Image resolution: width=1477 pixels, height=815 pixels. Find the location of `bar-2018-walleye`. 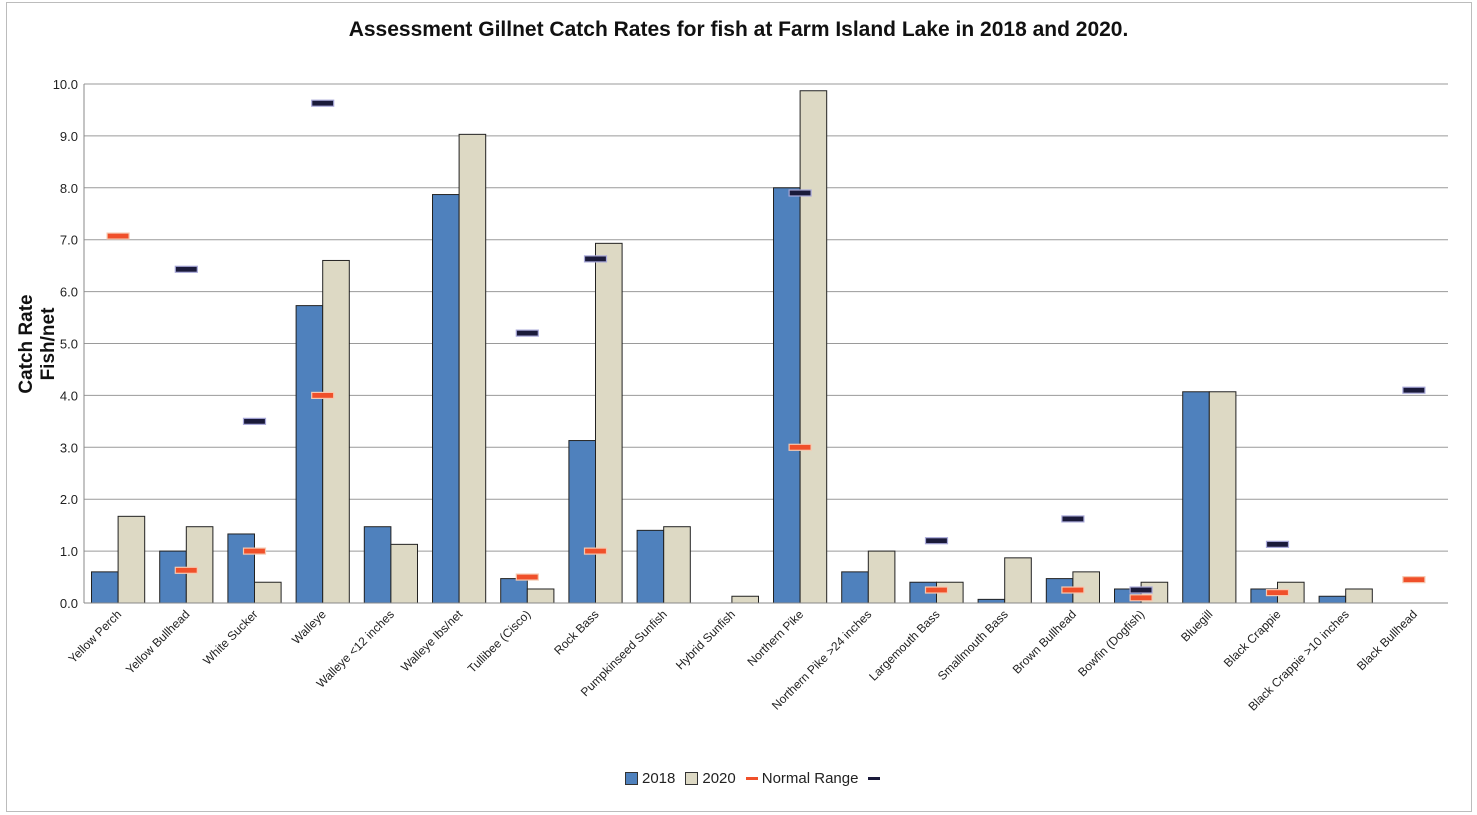

bar-2018-walleye is located at coordinates (309, 454).